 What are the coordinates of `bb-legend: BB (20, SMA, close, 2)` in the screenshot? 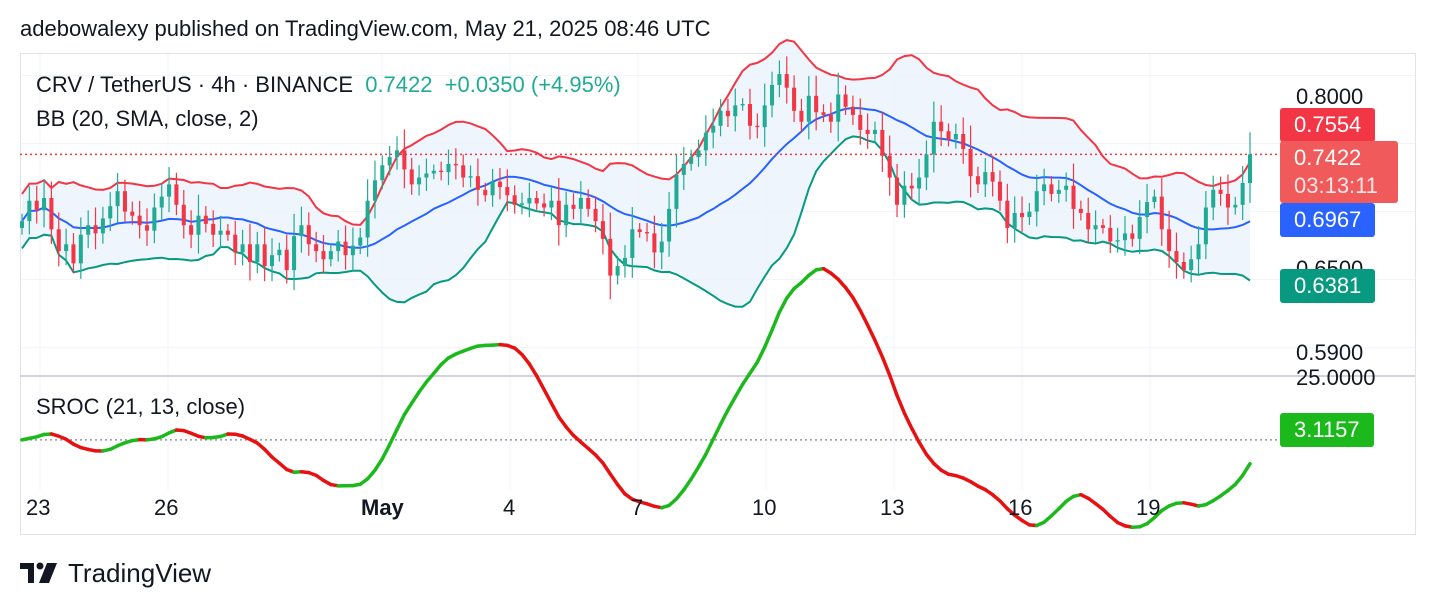 It's located at (147, 118).